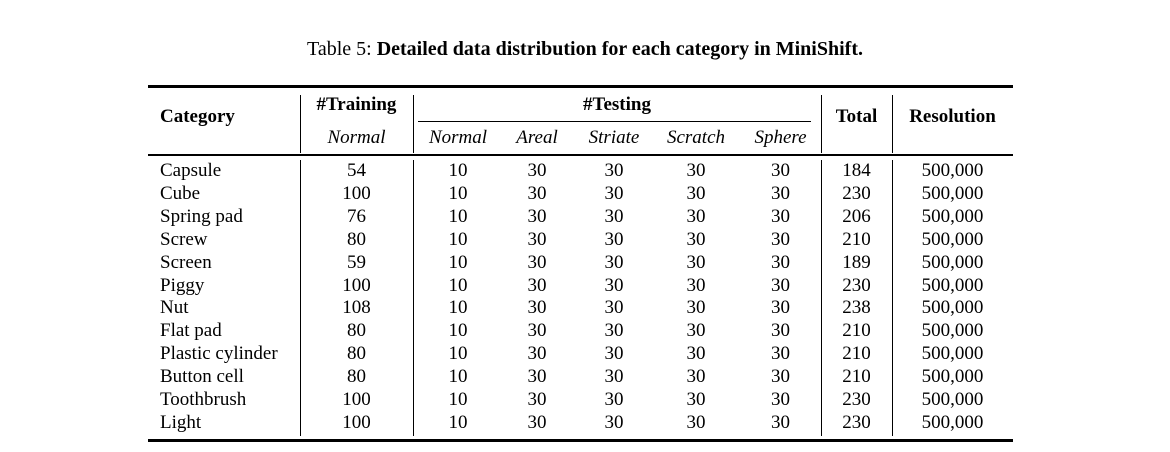 This screenshot has height=452, width=1170. Describe the element at coordinates (356, 216) in the screenshot. I see `row-value-cell: 76` at that location.